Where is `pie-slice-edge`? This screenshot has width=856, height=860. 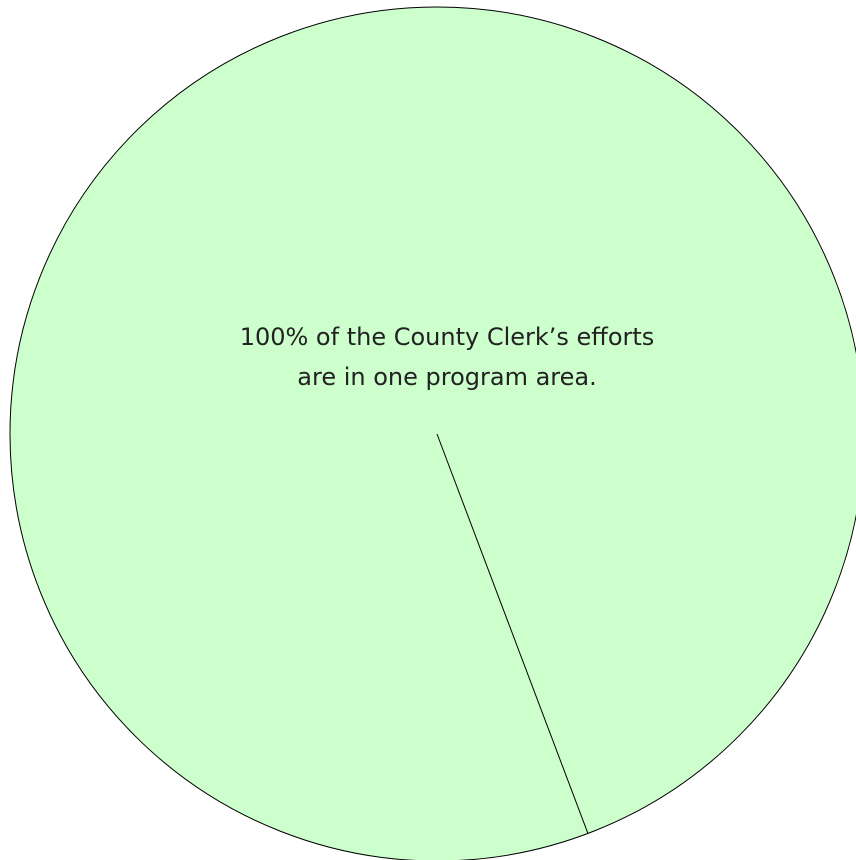 pie-slice-edge is located at coordinates (512, 633).